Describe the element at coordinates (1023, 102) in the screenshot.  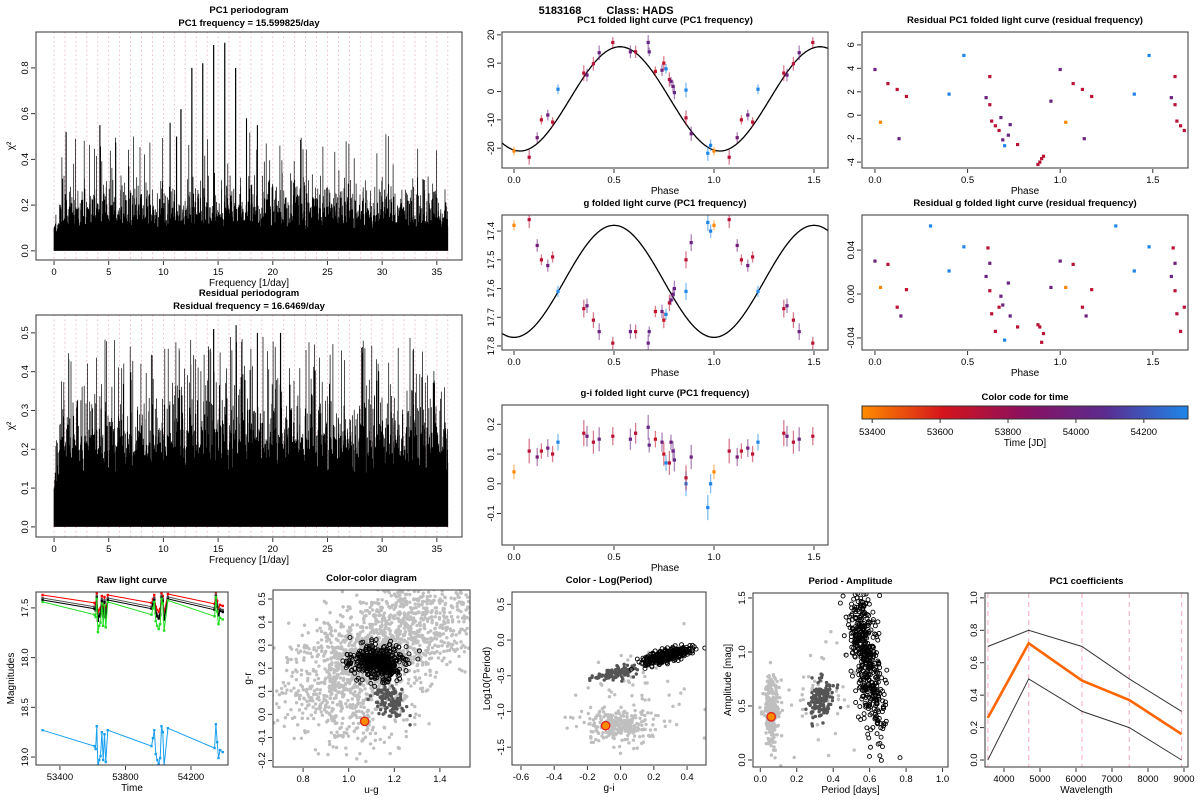
I see `res_pc1-panel` at that location.